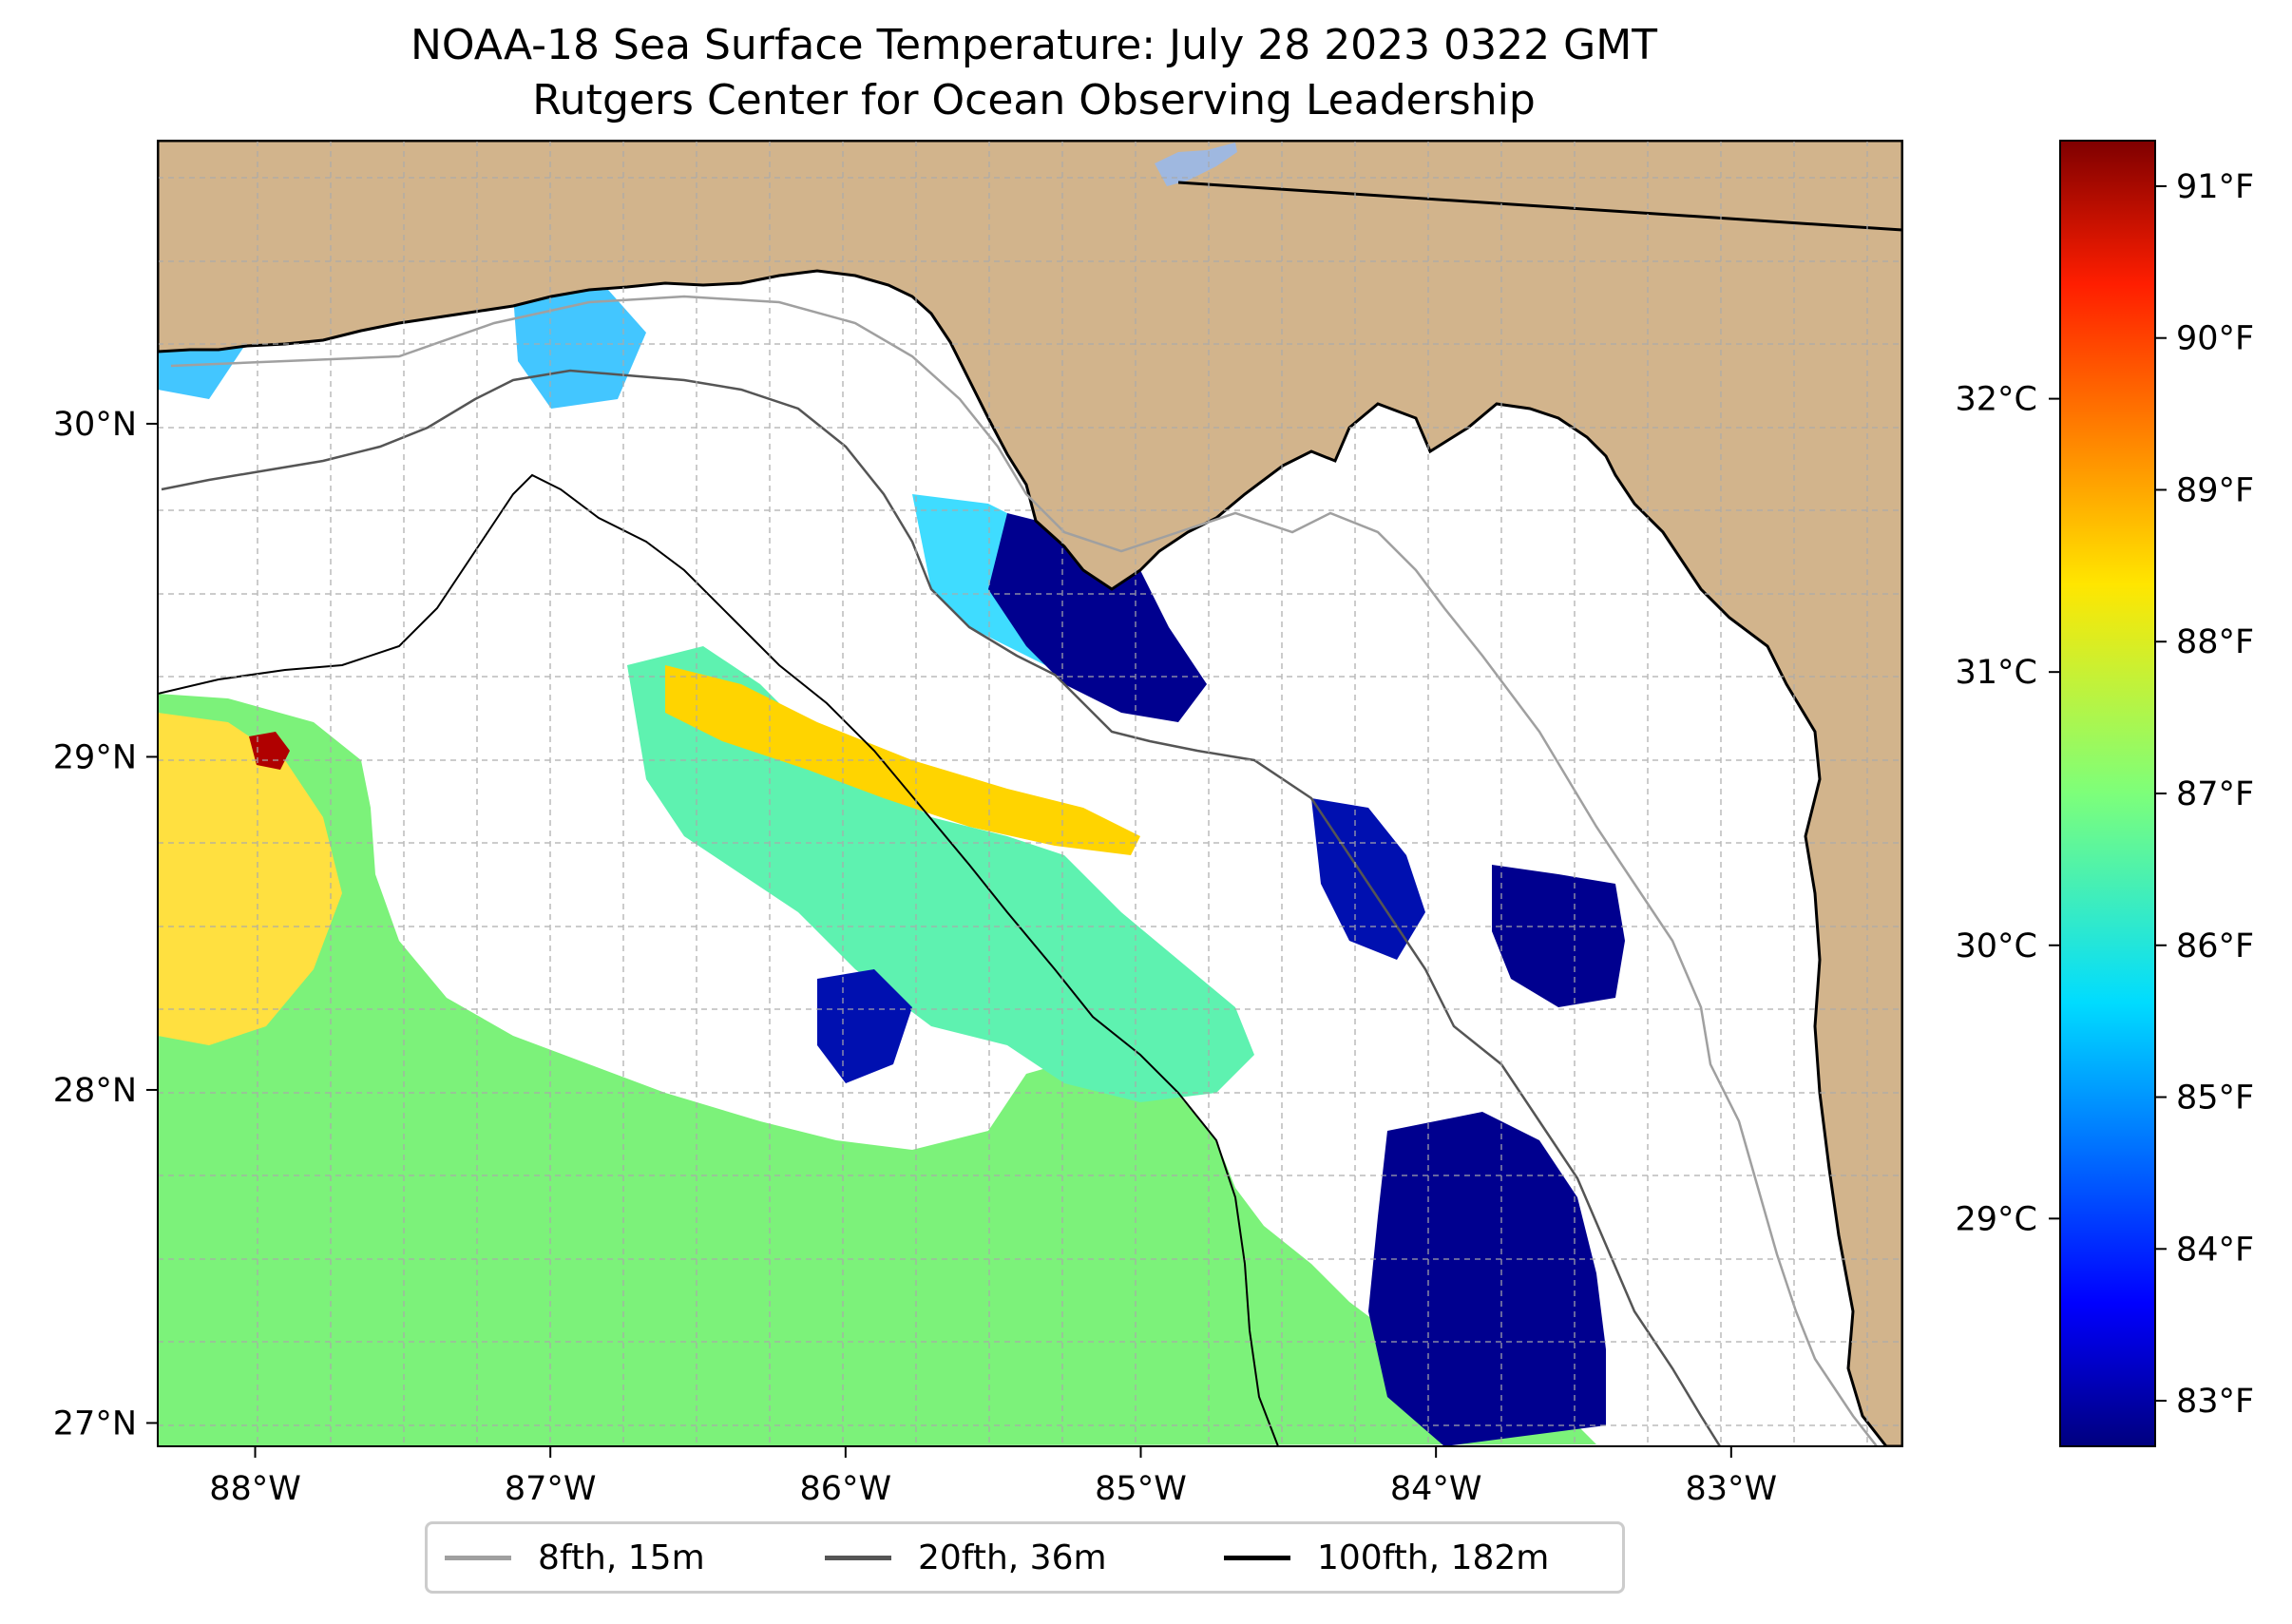 The height and width of the screenshot is (1624, 2292). Describe the element at coordinates (1539, 206) in the screenshot. I see `state-border` at that location.